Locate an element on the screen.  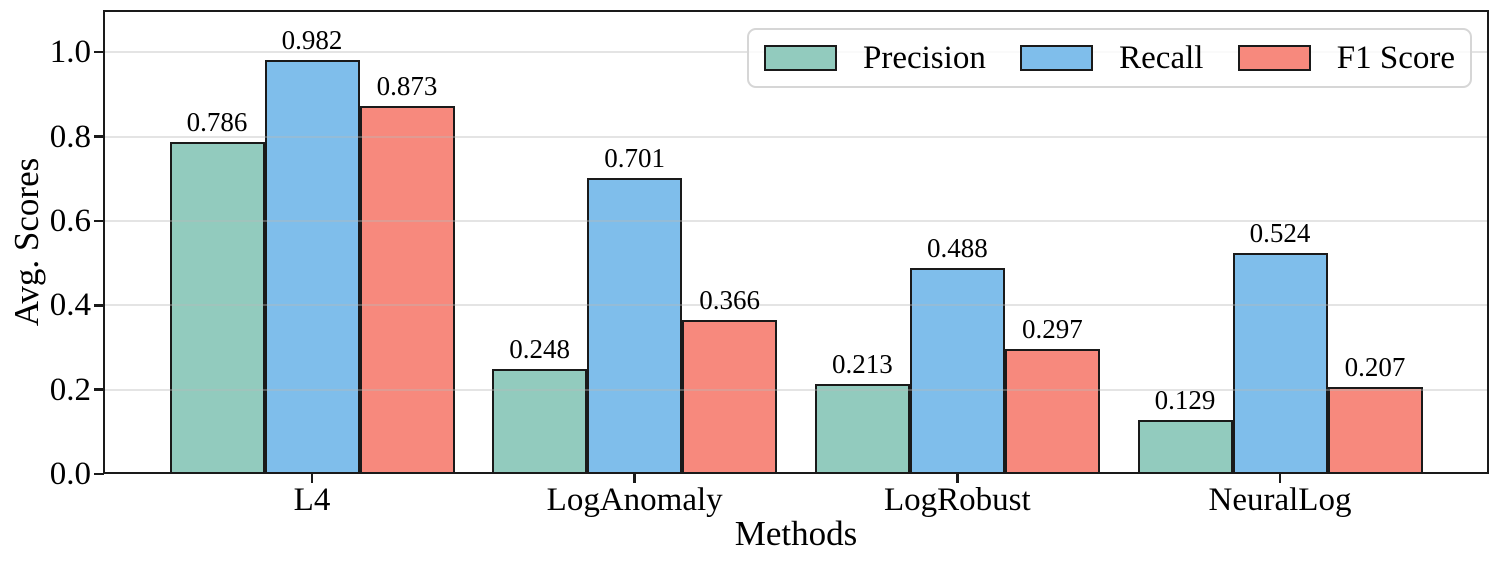
x-tick-label-l4: L4 is located at coordinates (312, 500).